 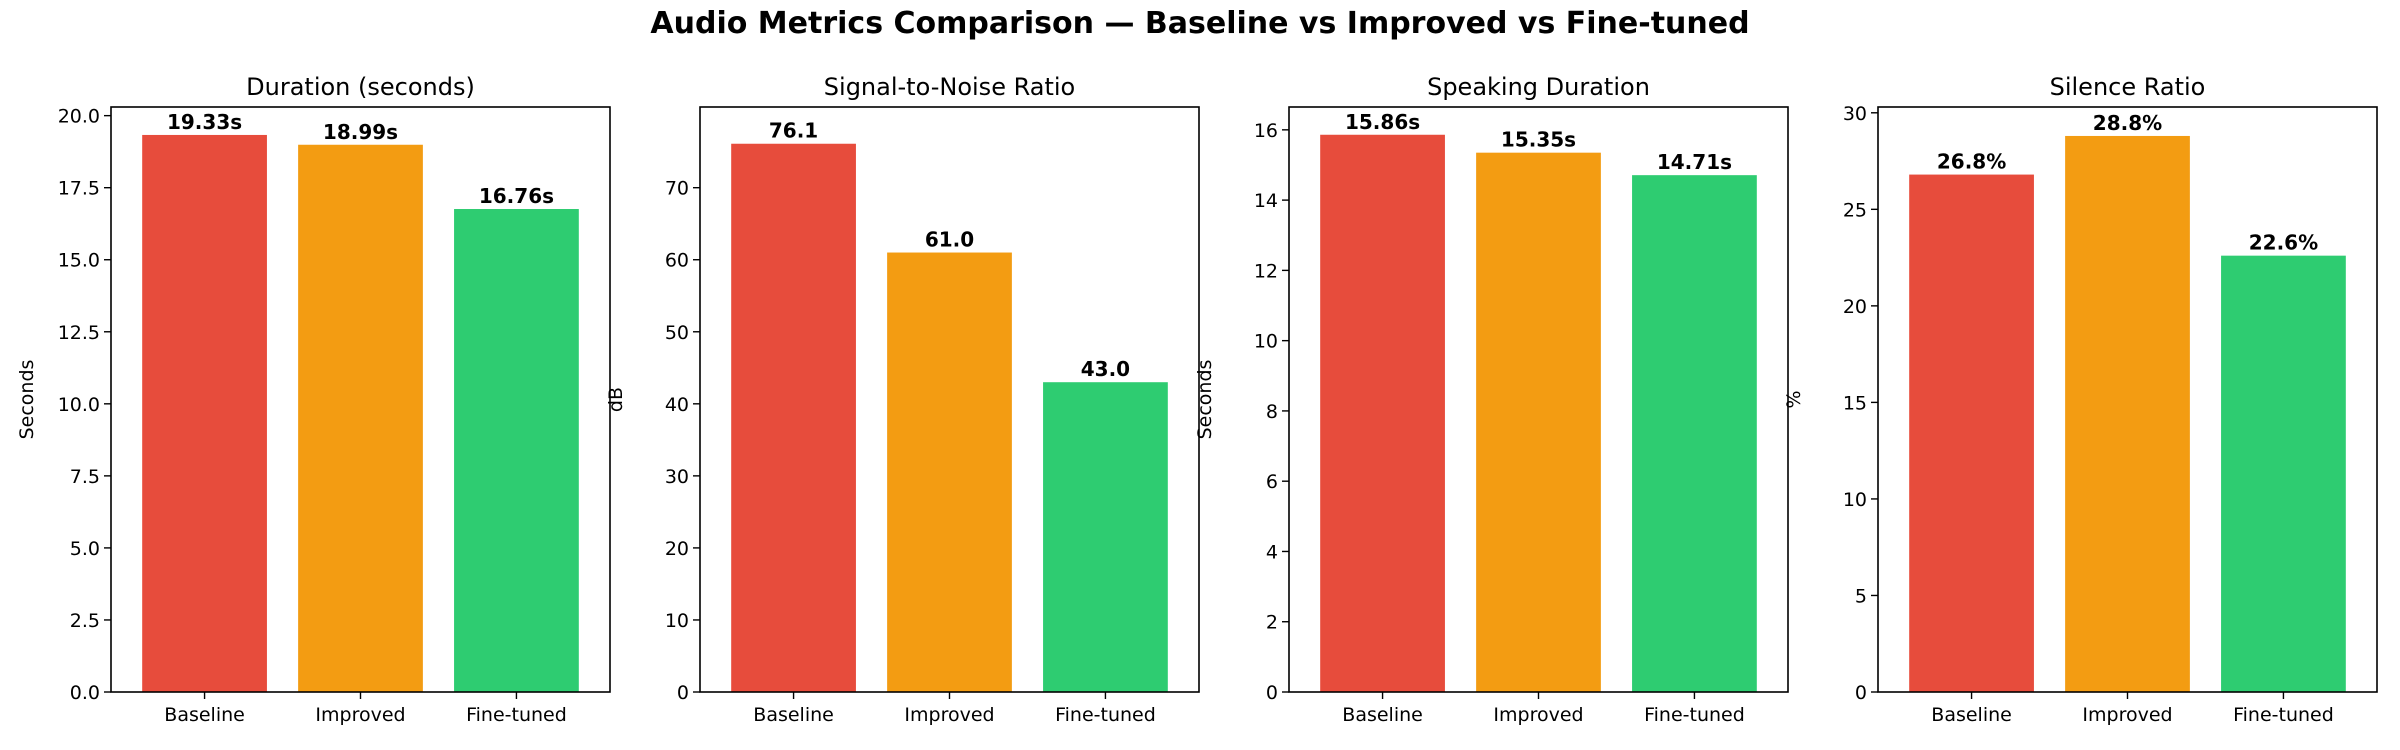 What do you see at coordinates (79, 189) in the screenshot?
I see `y-tick-label: 17.5` at bounding box center [79, 189].